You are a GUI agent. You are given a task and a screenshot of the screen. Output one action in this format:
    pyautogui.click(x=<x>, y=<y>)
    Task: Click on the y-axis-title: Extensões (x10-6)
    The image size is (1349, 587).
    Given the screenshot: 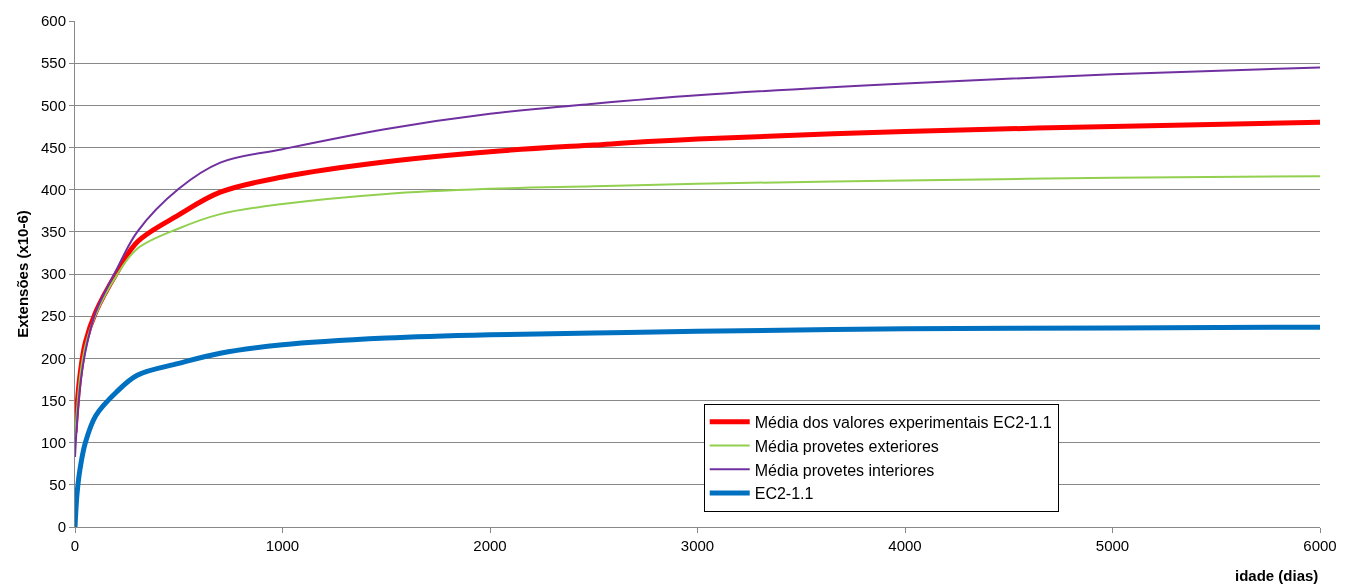 What is the action you would take?
    pyautogui.click(x=23, y=274)
    